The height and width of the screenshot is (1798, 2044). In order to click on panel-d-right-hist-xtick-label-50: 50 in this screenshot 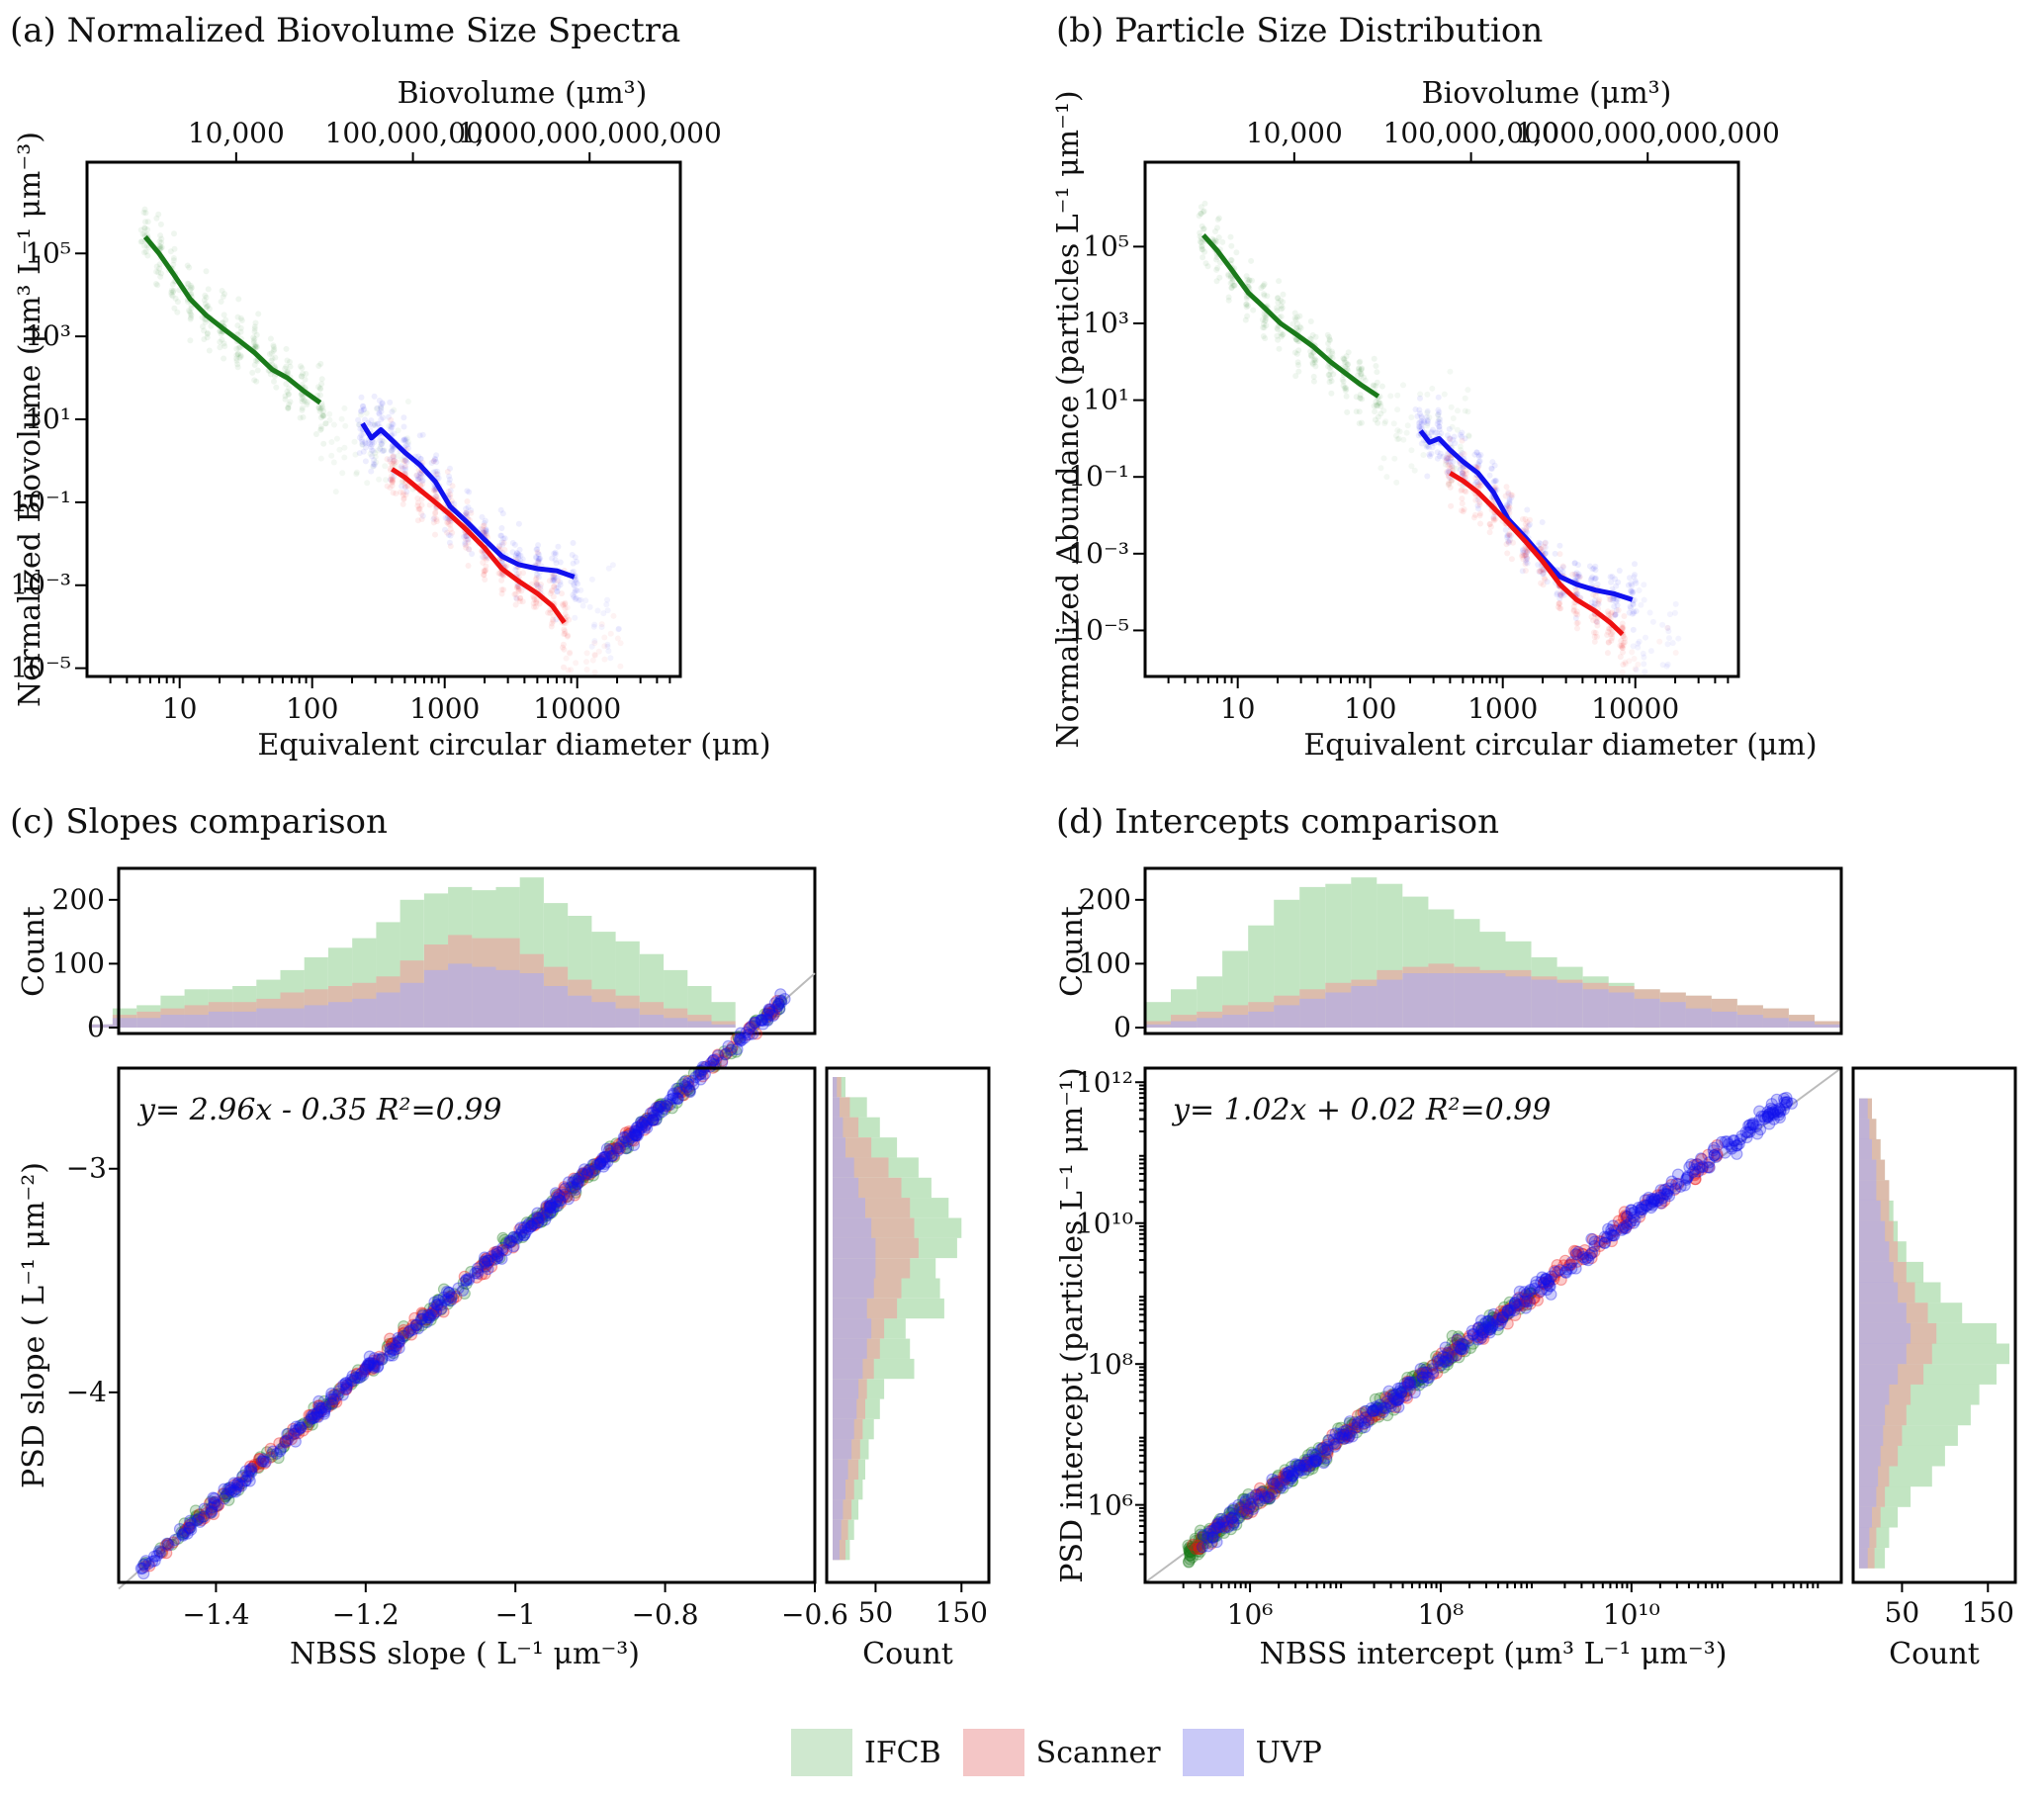, I will do `click(1902, 1612)`.